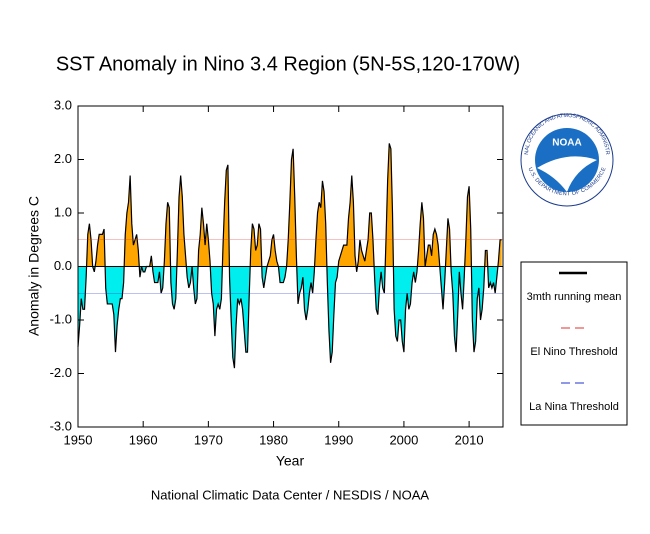  Describe the element at coordinates (78, 439) in the screenshot. I see `x-tick-label: 1950` at that location.